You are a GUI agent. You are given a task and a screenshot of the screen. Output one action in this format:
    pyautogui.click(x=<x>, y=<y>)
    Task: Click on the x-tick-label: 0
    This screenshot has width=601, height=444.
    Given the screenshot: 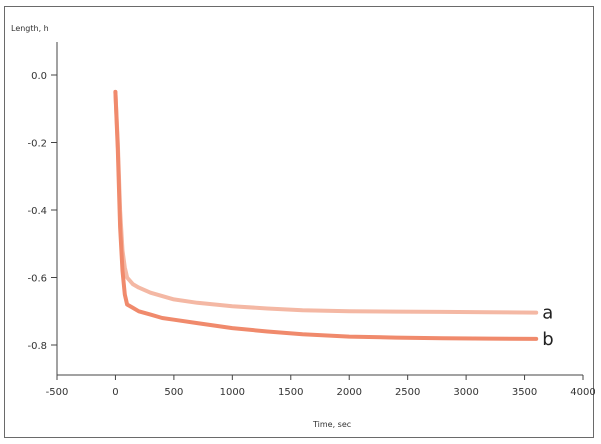 What is the action you would take?
    pyautogui.click(x=115, y=392)
    